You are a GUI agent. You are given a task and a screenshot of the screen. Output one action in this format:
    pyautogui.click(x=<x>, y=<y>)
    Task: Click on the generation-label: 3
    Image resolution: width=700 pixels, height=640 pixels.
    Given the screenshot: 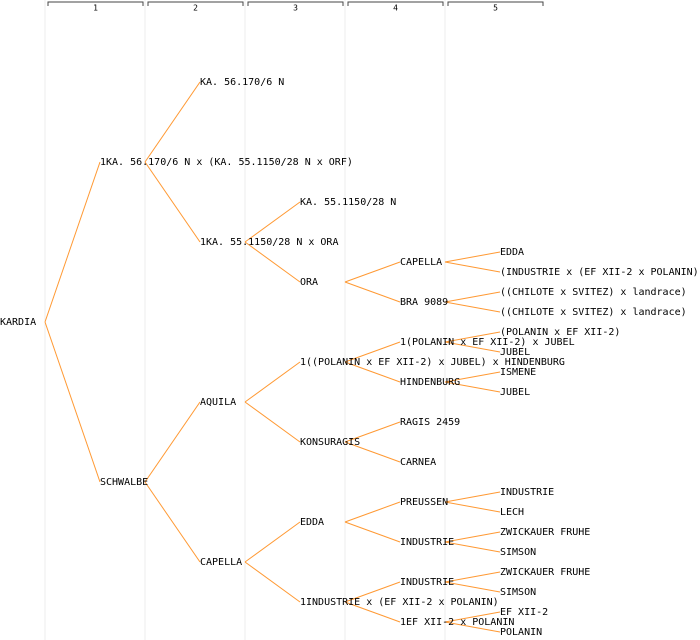 What is the action you would take?
    pyautogui.click(x=295, y=8)
    